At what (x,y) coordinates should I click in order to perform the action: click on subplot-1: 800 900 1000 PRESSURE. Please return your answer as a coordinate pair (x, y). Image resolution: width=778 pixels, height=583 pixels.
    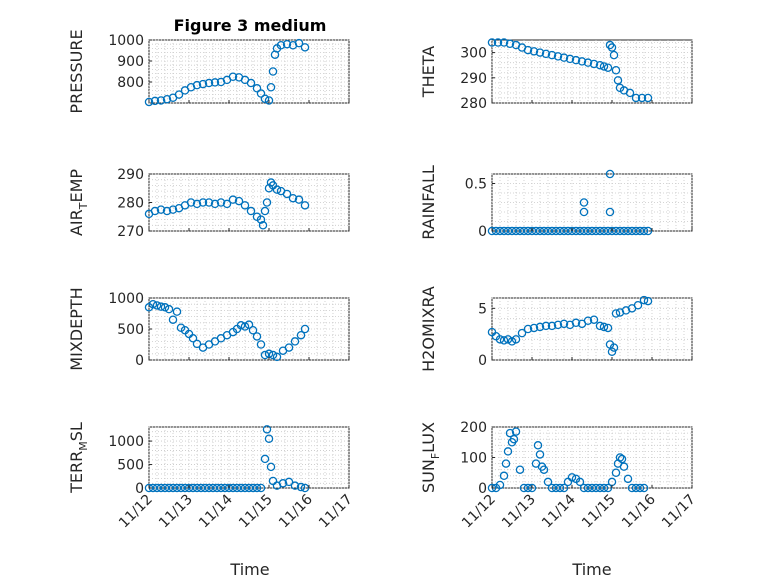
    Looking at the image, I should click on (208, 71).